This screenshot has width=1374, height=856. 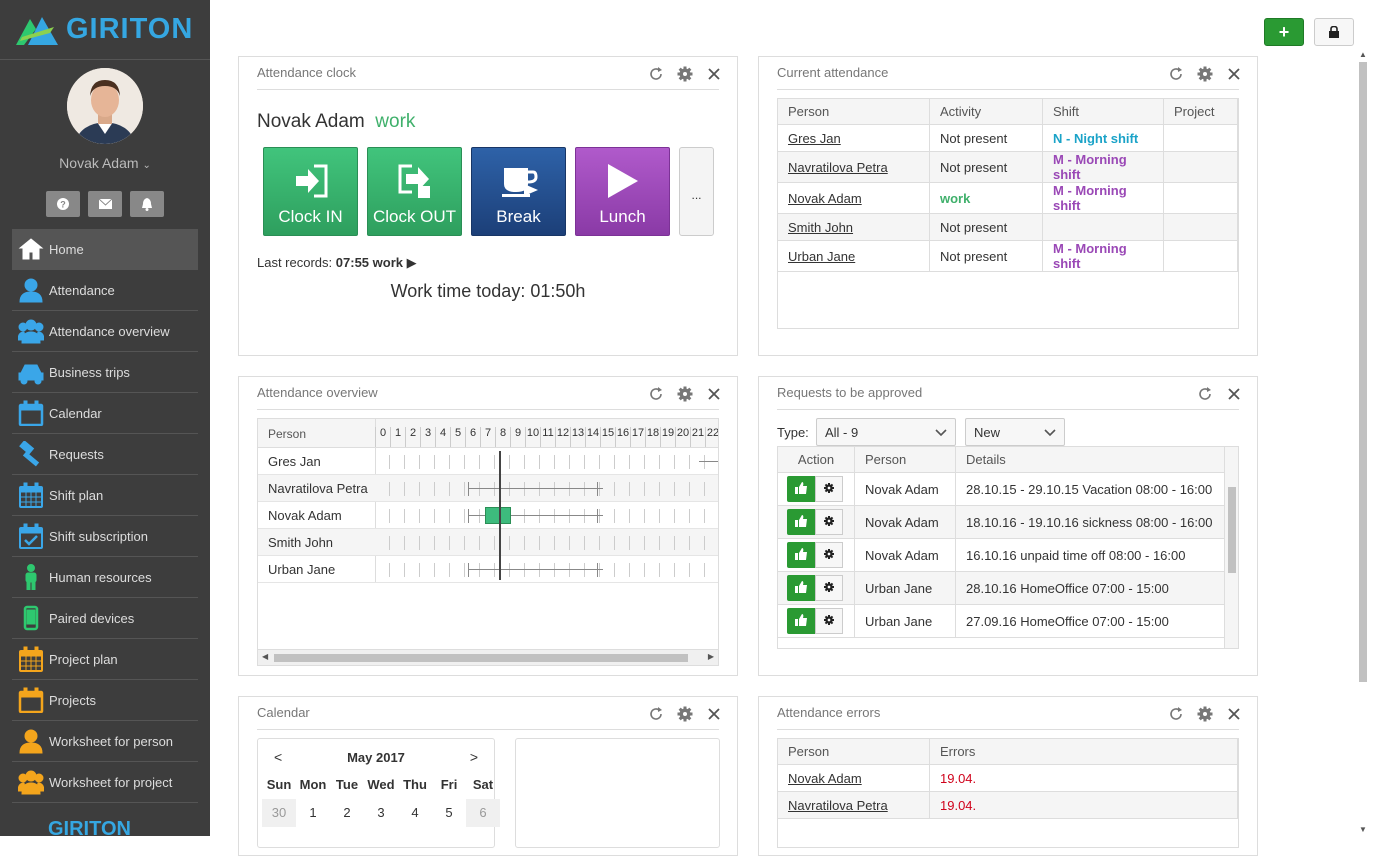 What do you see at coordinates (305, 515) in the screenshot?
I see `overview-person: Novak Adam` at bounding box center [305, 515].